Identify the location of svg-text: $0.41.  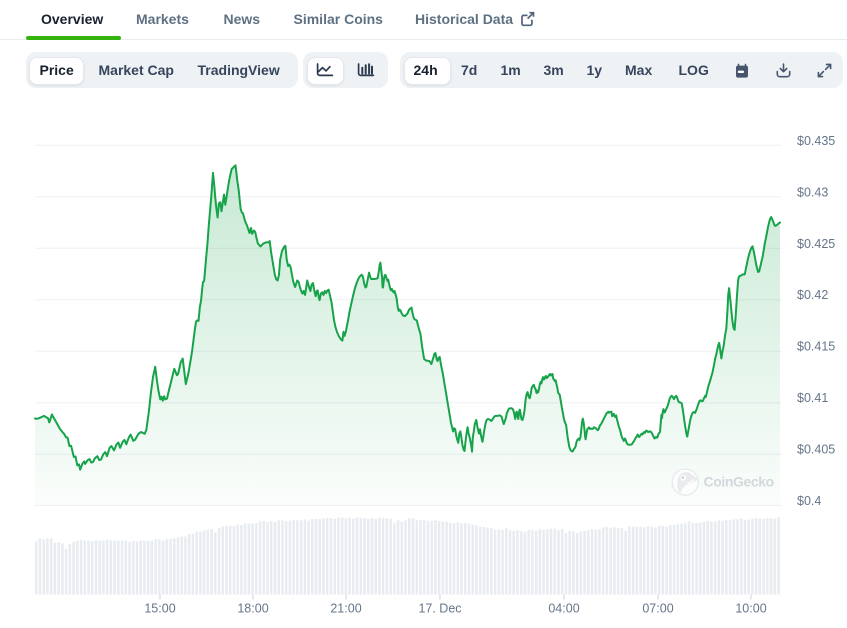
(812, 398).